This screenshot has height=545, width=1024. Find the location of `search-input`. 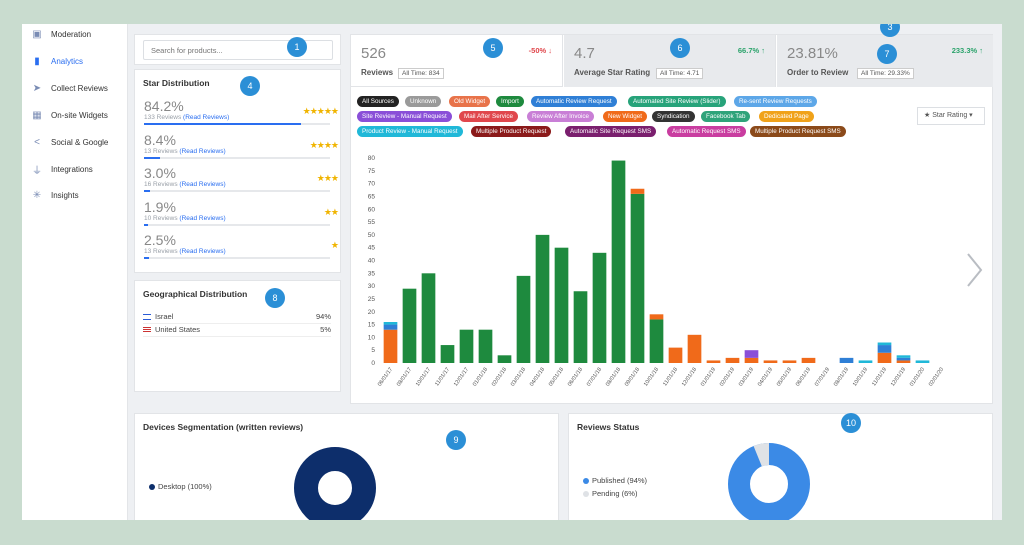

search-input is located at coordinates (238, 50).